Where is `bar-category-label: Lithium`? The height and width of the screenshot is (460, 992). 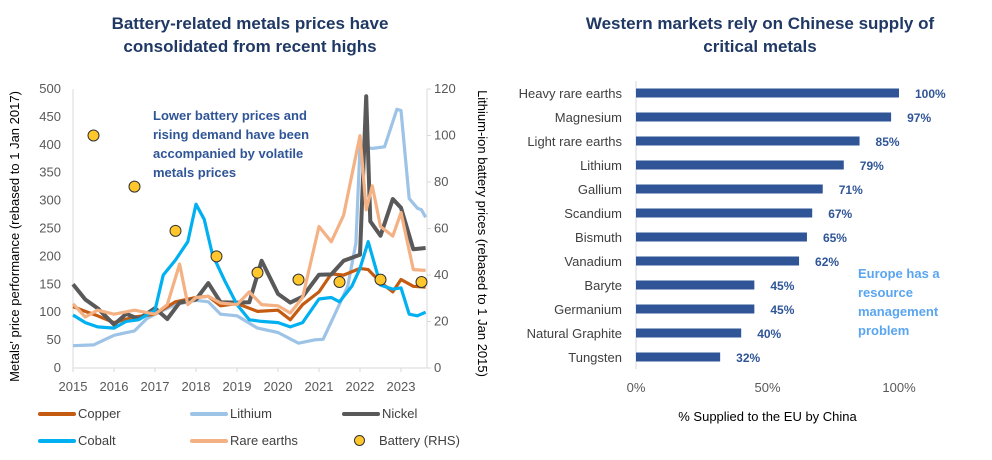
bar-category-label: Lithium is located at coordinates (601, 165).